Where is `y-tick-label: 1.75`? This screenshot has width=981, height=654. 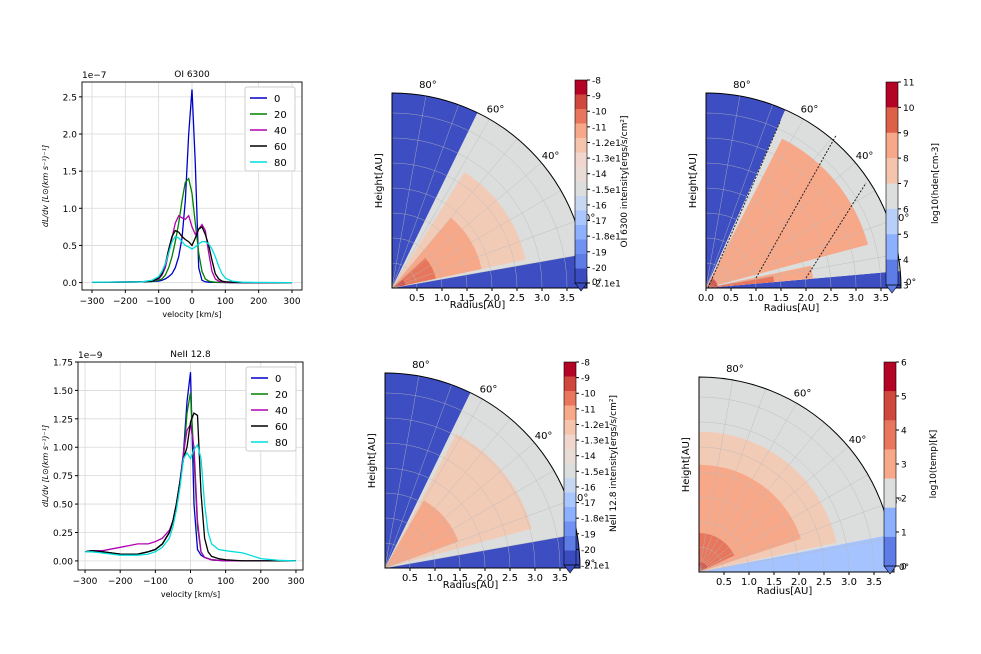
y-tick-label: 1.75 is located at coordinates (63, 364).